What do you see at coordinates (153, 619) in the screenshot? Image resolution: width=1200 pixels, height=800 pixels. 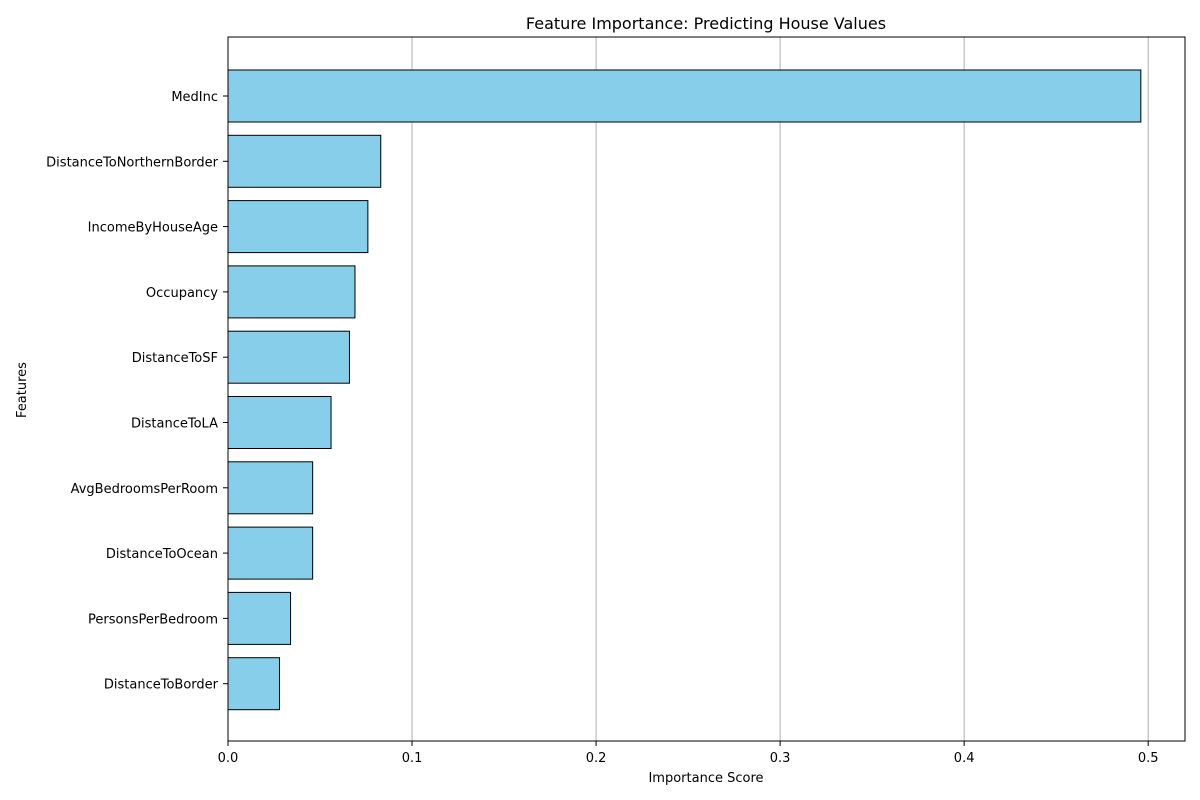 I see `y-tick-label: PersonsPerBedroom` at bounding box center [153, 619].